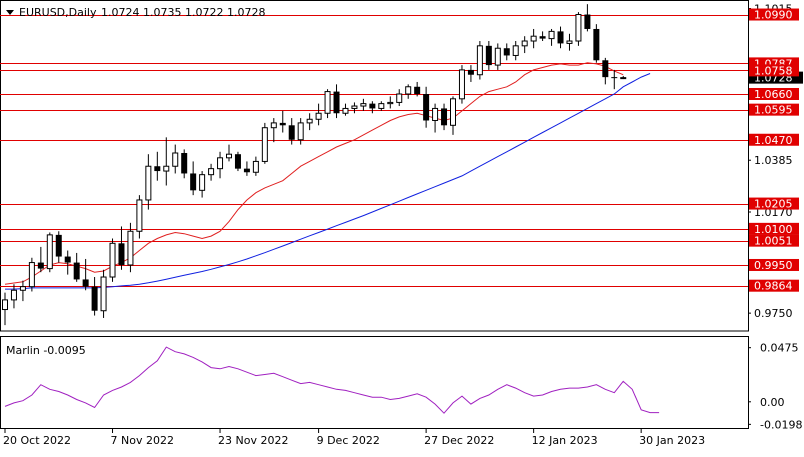  I want to click on marlin-line, so click(332, 380).